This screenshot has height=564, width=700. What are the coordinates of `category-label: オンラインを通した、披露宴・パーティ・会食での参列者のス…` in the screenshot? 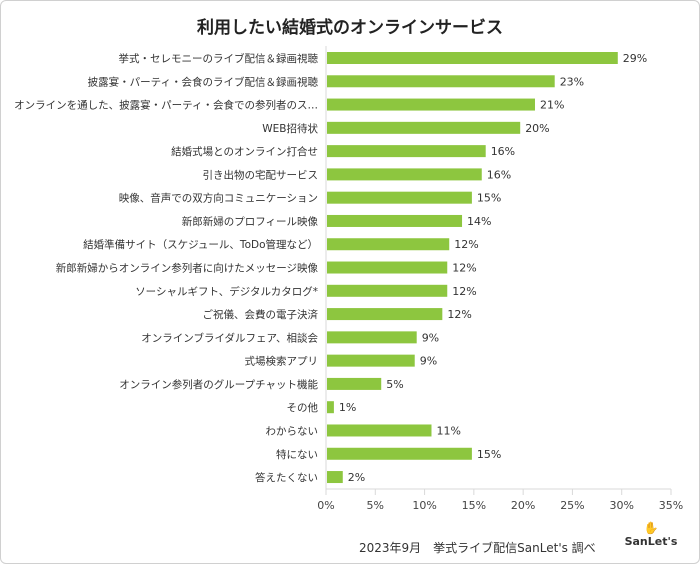 It's located at (166, 105).